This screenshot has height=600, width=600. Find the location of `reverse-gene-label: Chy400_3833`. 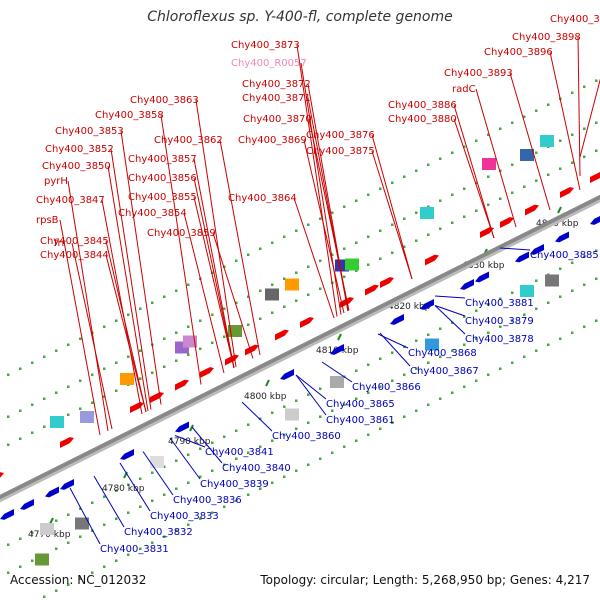

reverse-gene-label: Chy400_3833 is located at coordinates (184, 516).